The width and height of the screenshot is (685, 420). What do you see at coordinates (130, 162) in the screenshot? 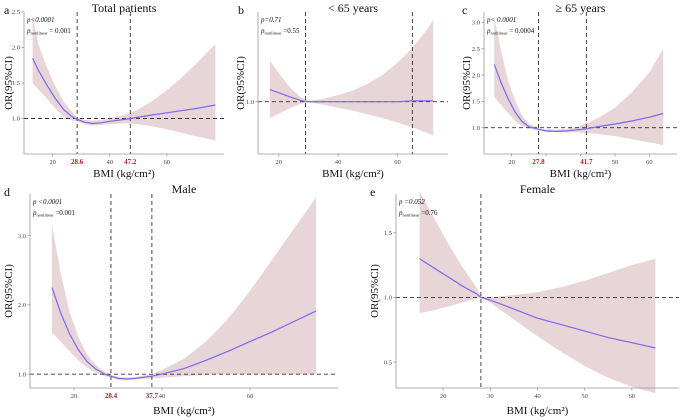
I see `panel-a-threshold-label-1: 47.2` at bounding box center [130, 162].